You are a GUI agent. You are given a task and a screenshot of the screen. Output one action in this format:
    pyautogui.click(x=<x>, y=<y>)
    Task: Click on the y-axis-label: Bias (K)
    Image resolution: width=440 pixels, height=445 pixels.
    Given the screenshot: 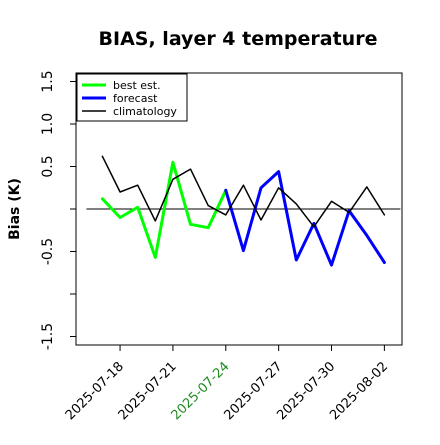 What is the action you would take?
    pyautogui.click(x=15, y=209)
    